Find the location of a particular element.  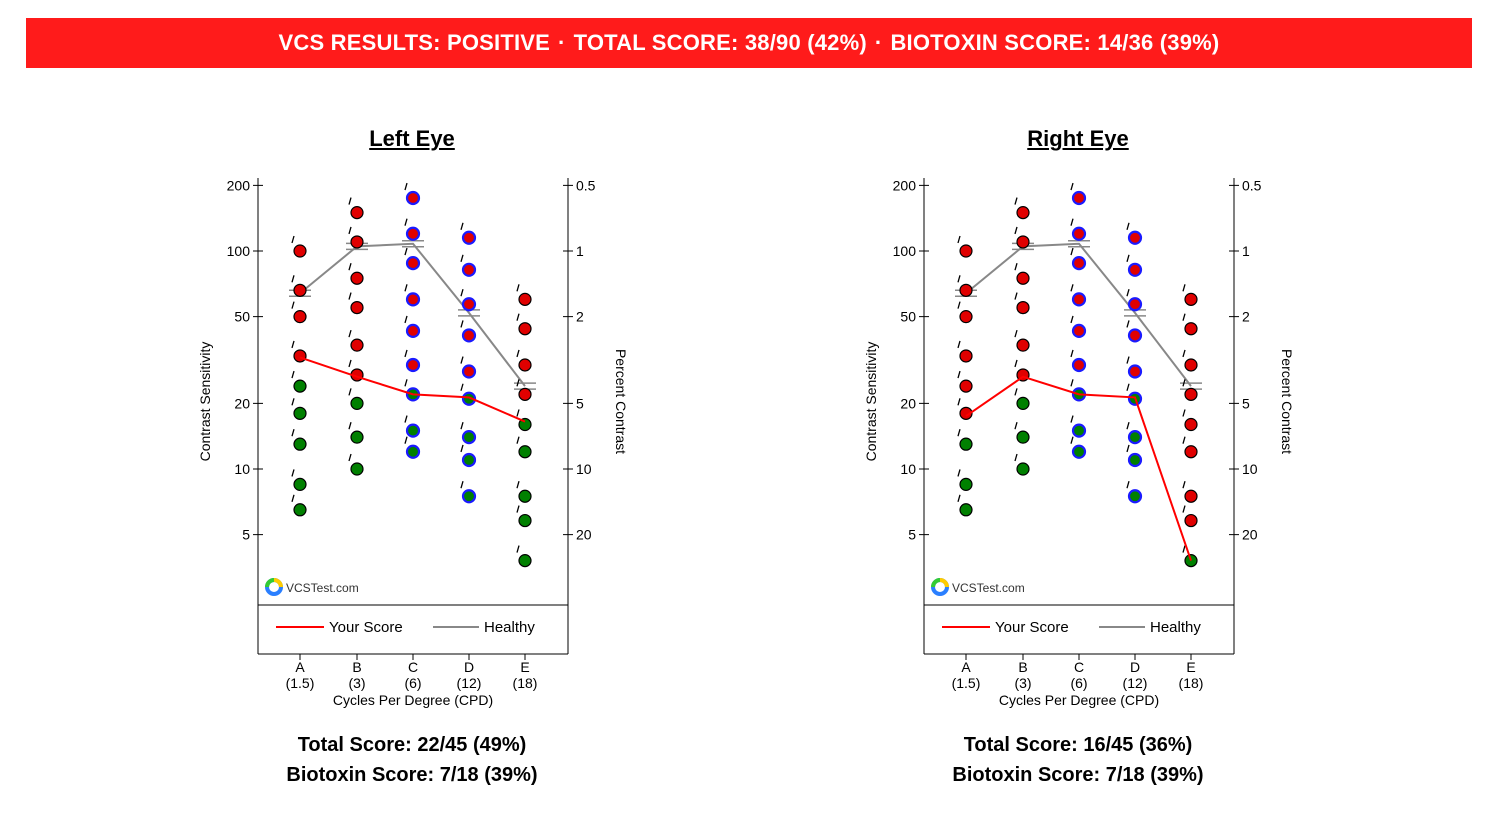

results-value: POSITIVE is located at coordinates (498, 42).